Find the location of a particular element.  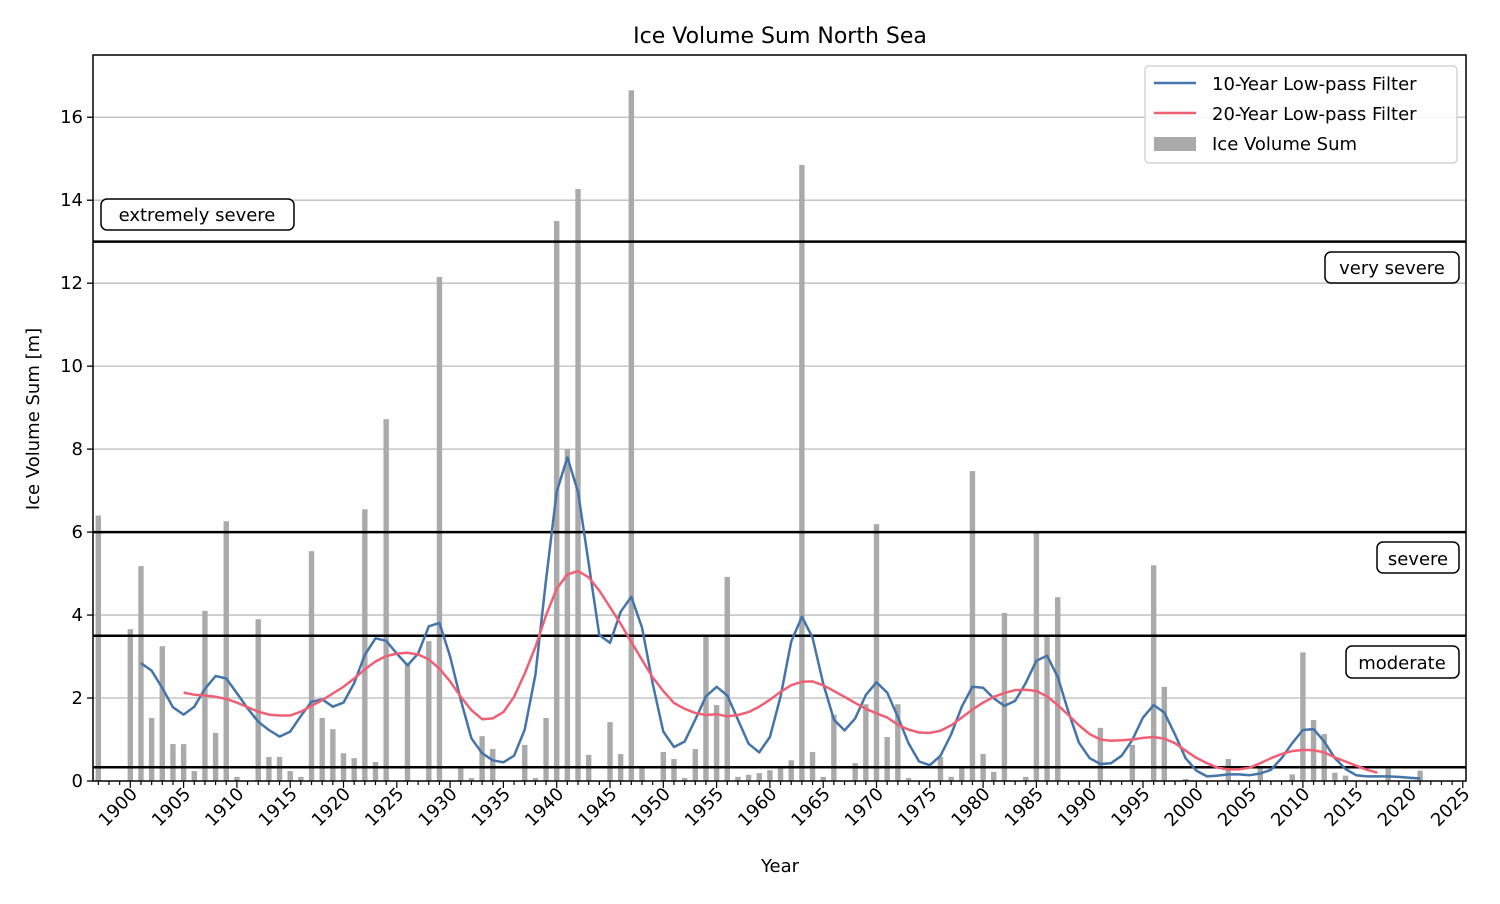

x-axis-label: Year is located at coordinates (780, 866).